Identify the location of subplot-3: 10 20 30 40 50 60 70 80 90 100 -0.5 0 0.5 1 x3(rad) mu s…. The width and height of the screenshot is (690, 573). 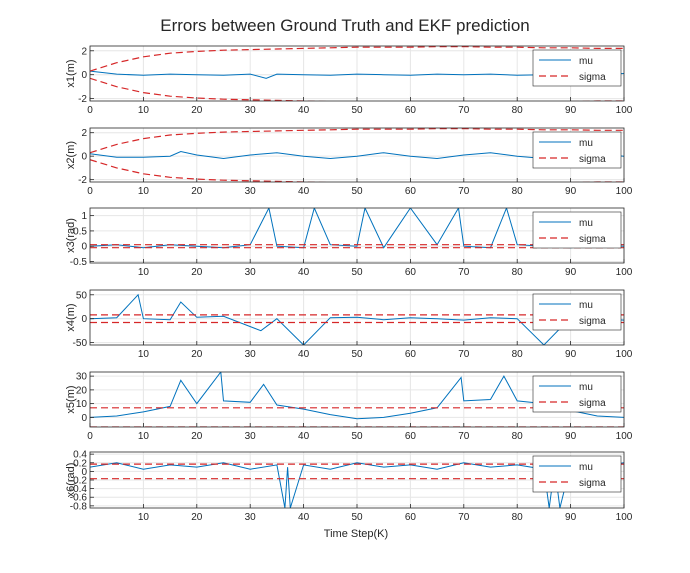
(349, 242).